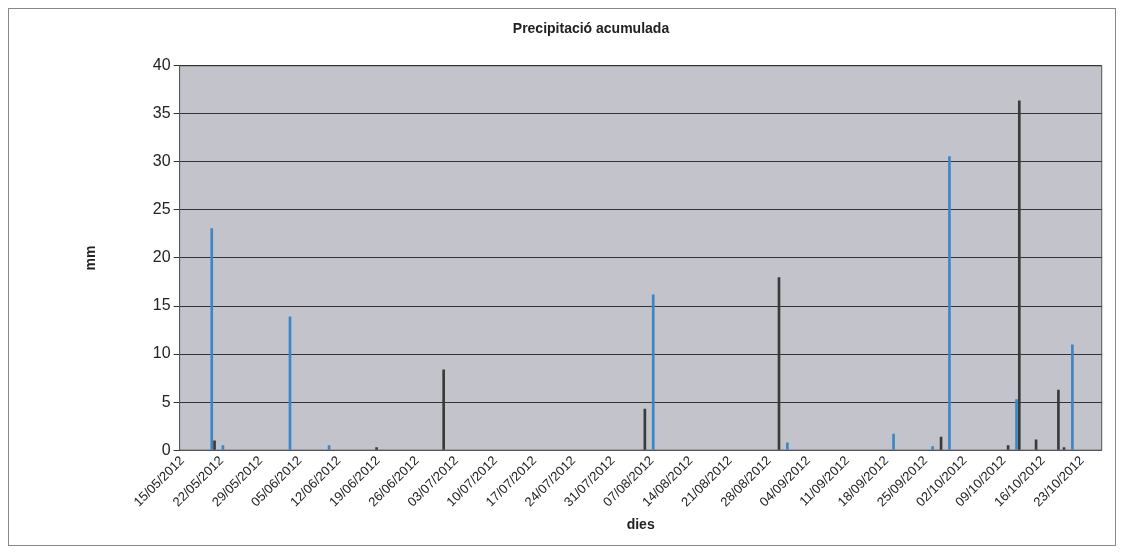  Describe the element at coordinates (90, 258) in the screenshot. I see `y-axis-title: mm` at that location.